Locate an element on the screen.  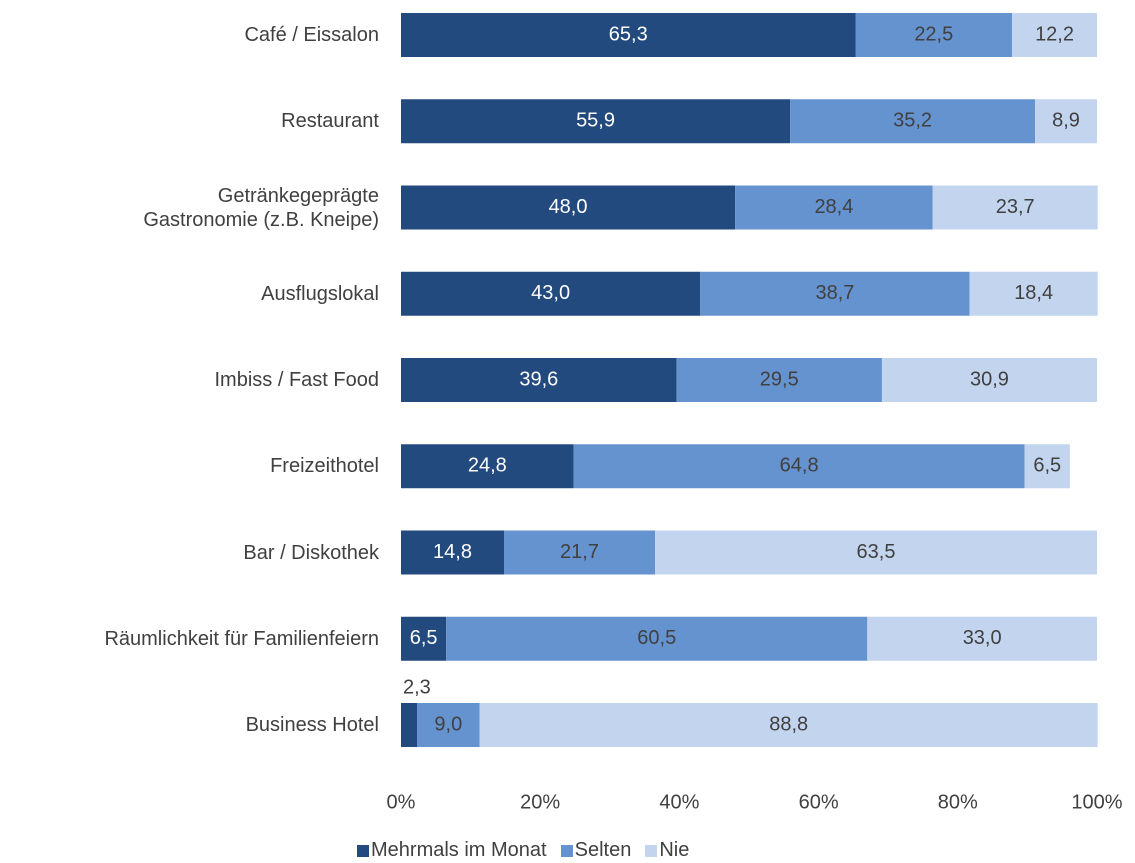
x-tick-label: 60% is located at coordinates (819, 802).